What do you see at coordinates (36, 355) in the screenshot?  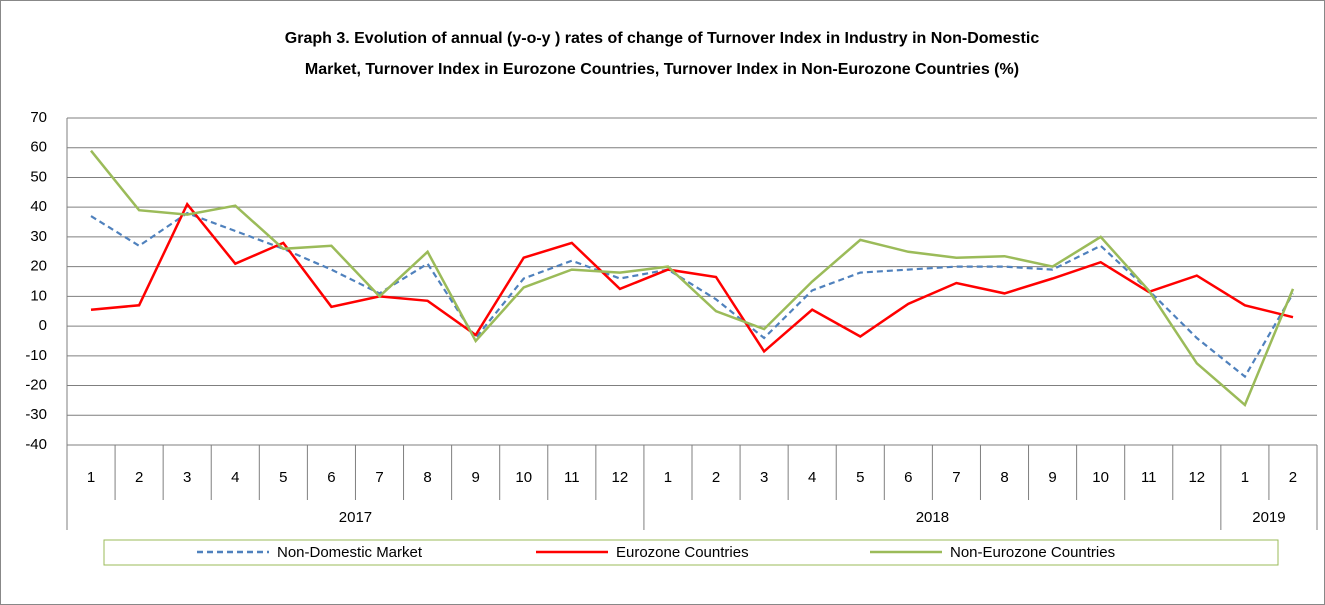 I see `y-tick-label: -10` at bounding box center [36, 355].